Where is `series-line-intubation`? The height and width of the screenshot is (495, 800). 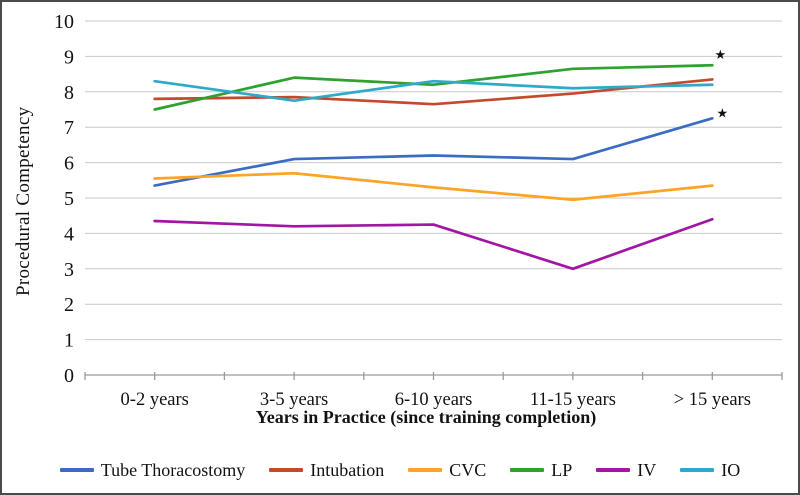
series-line-intubation is located at coordinates (433, 92).